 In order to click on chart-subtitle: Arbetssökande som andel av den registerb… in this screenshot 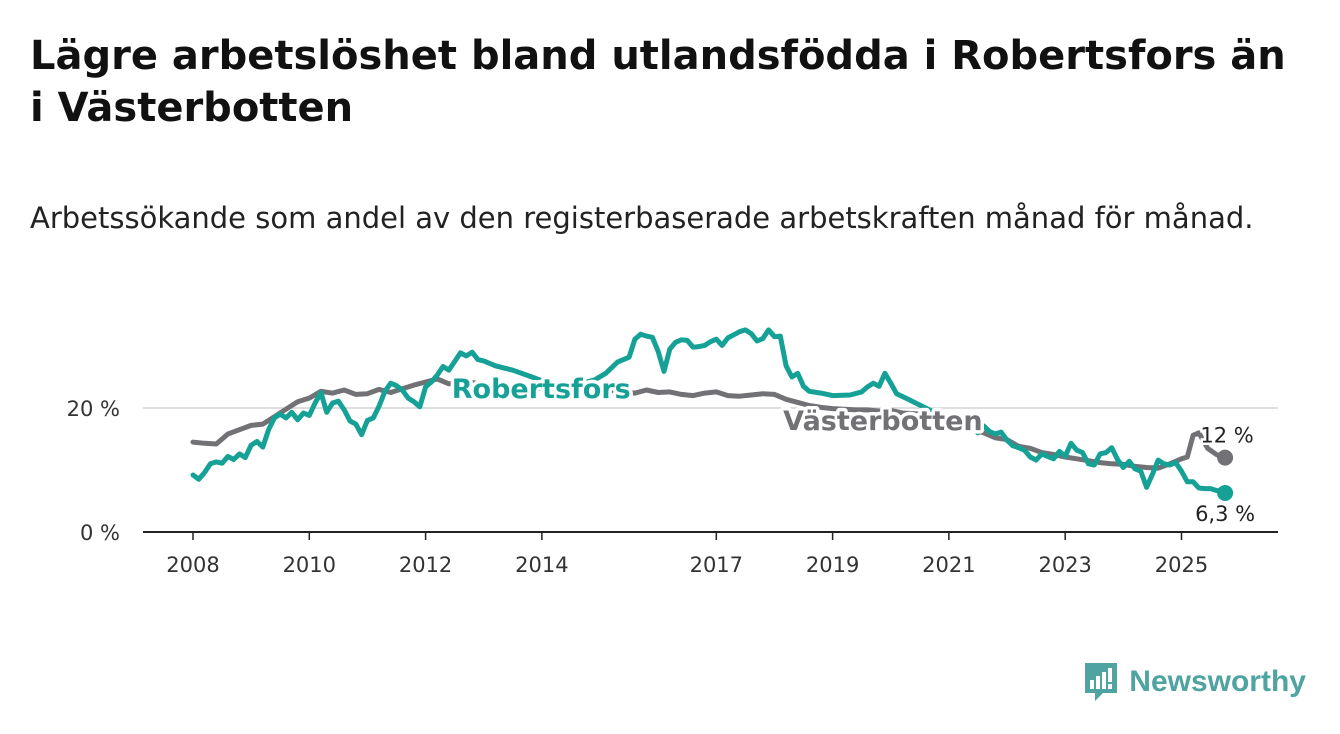, I will do `click(642, 218)`.